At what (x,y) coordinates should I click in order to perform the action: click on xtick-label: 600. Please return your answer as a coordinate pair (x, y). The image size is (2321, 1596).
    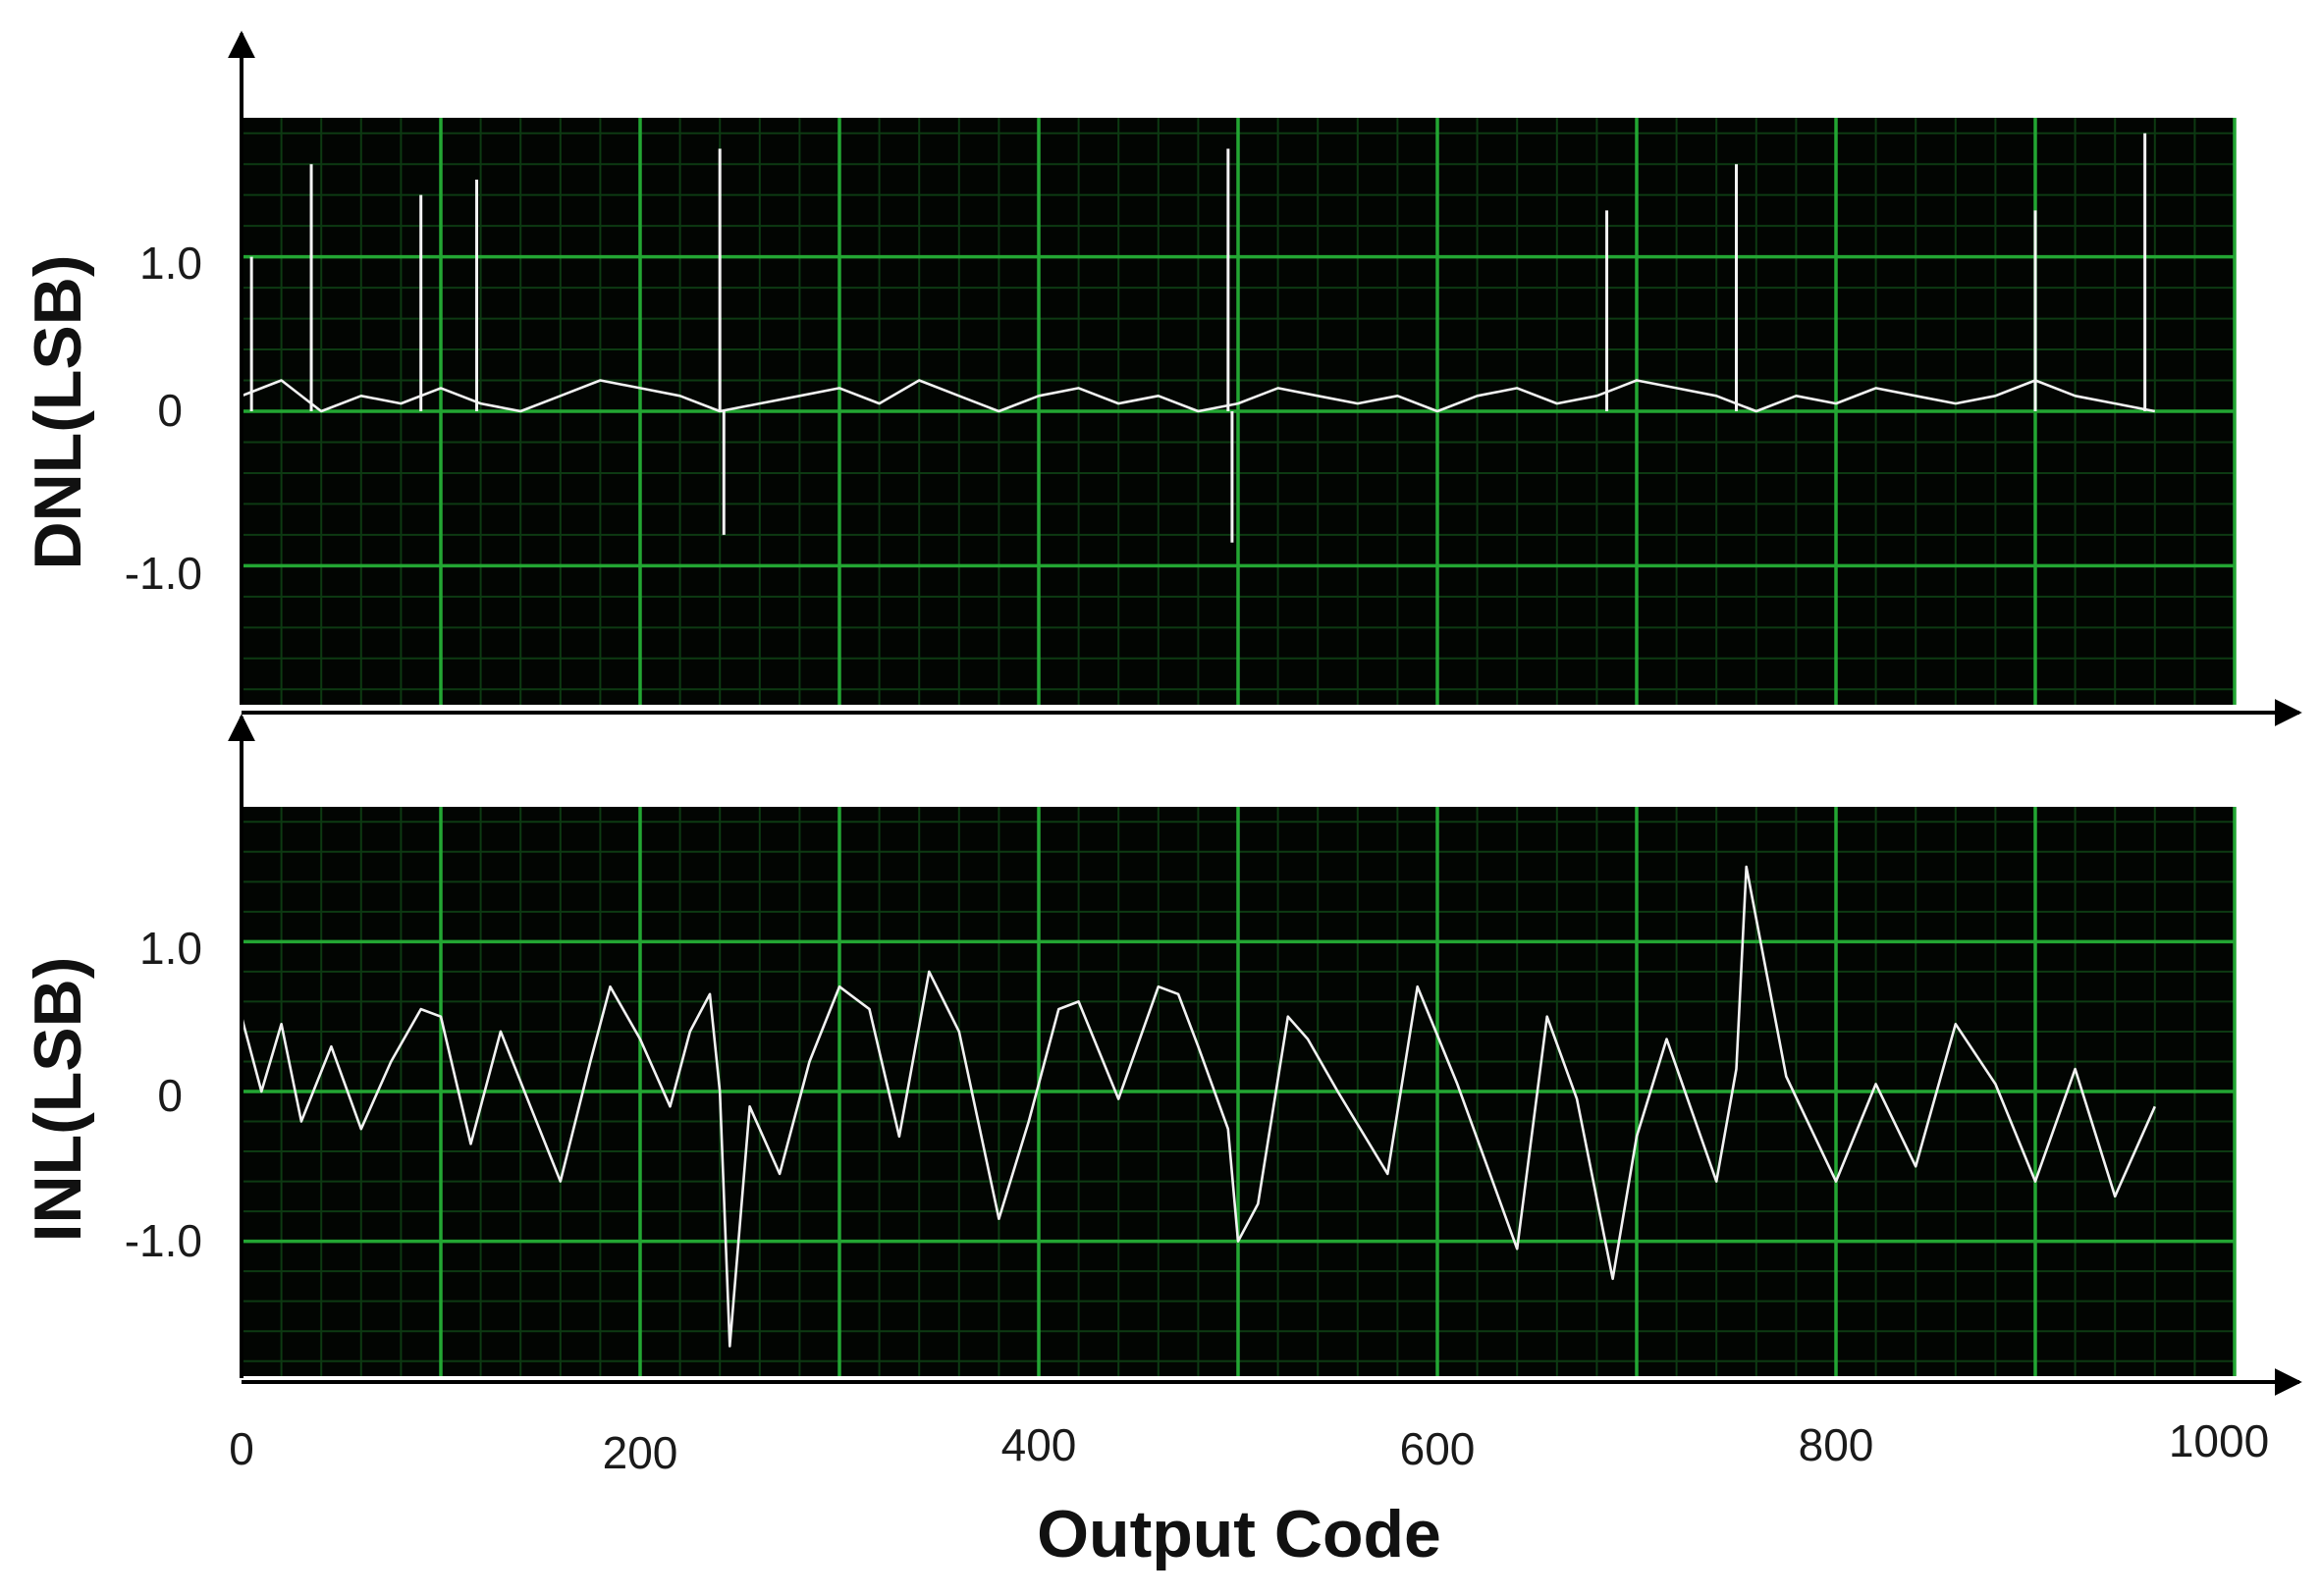
    Looking at the image, I should click on (1438, 1449).